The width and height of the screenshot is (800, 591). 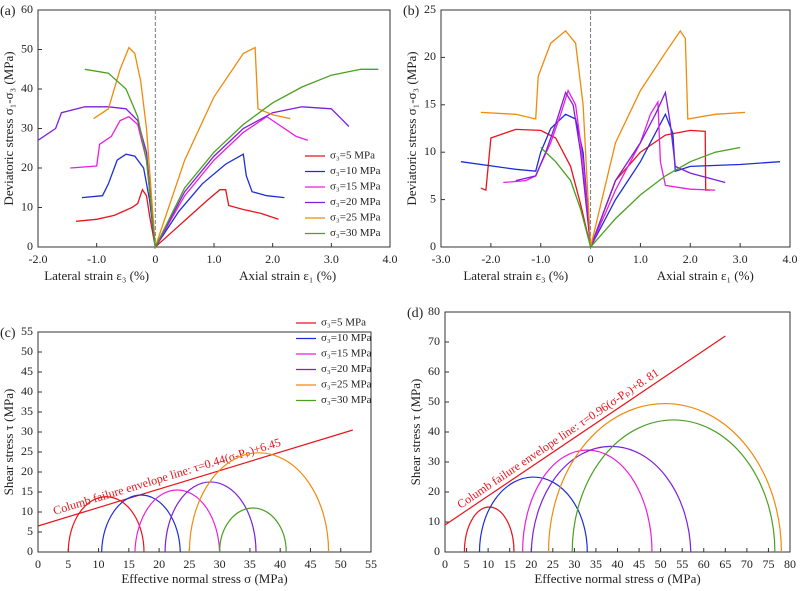 I want to click on envelope-line, so click(x=585, y=430).